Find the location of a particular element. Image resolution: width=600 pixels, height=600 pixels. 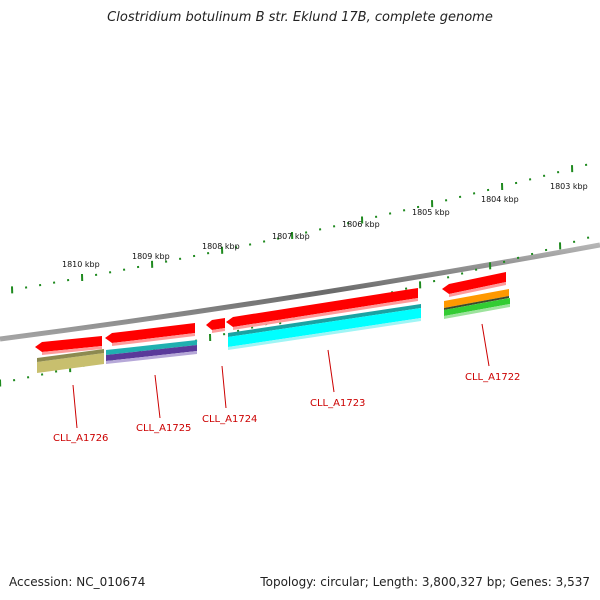

feature-bar-cyan-top is located at coordinates (324, 320).